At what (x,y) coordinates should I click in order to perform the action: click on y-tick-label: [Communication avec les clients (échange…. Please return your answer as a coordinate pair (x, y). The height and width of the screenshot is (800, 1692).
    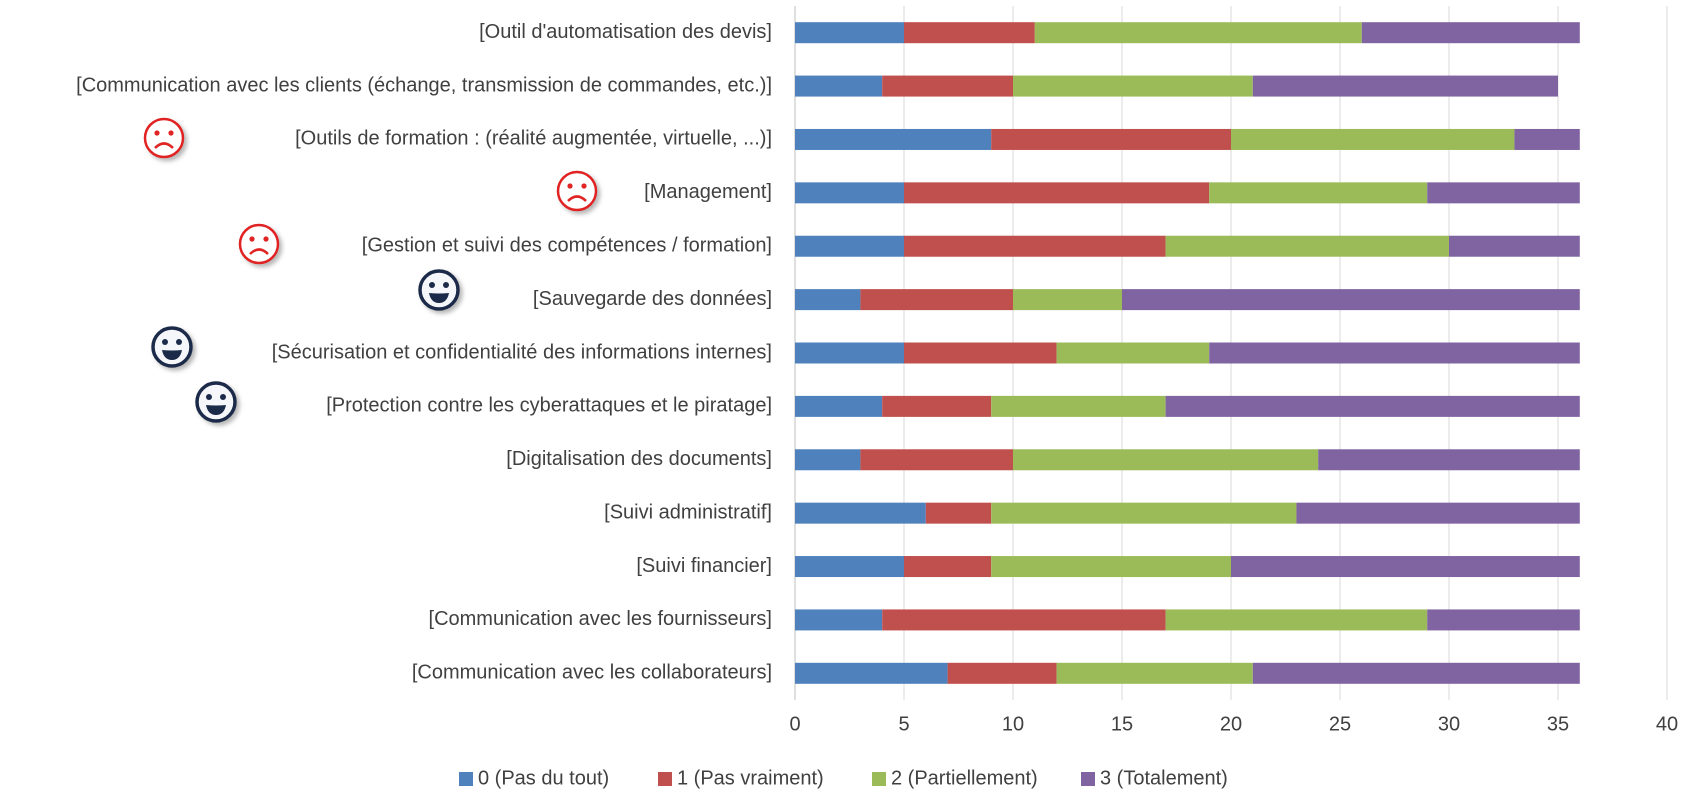
    Looking at the image, I should click on (424, 85).